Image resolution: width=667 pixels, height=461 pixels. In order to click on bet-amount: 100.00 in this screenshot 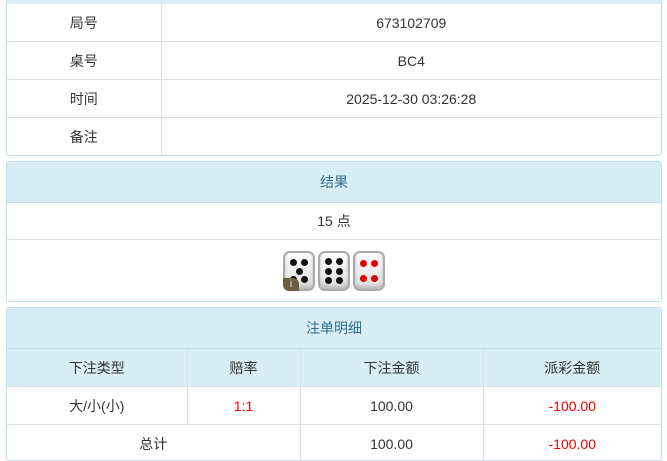, I will do `click(391, 405)`.